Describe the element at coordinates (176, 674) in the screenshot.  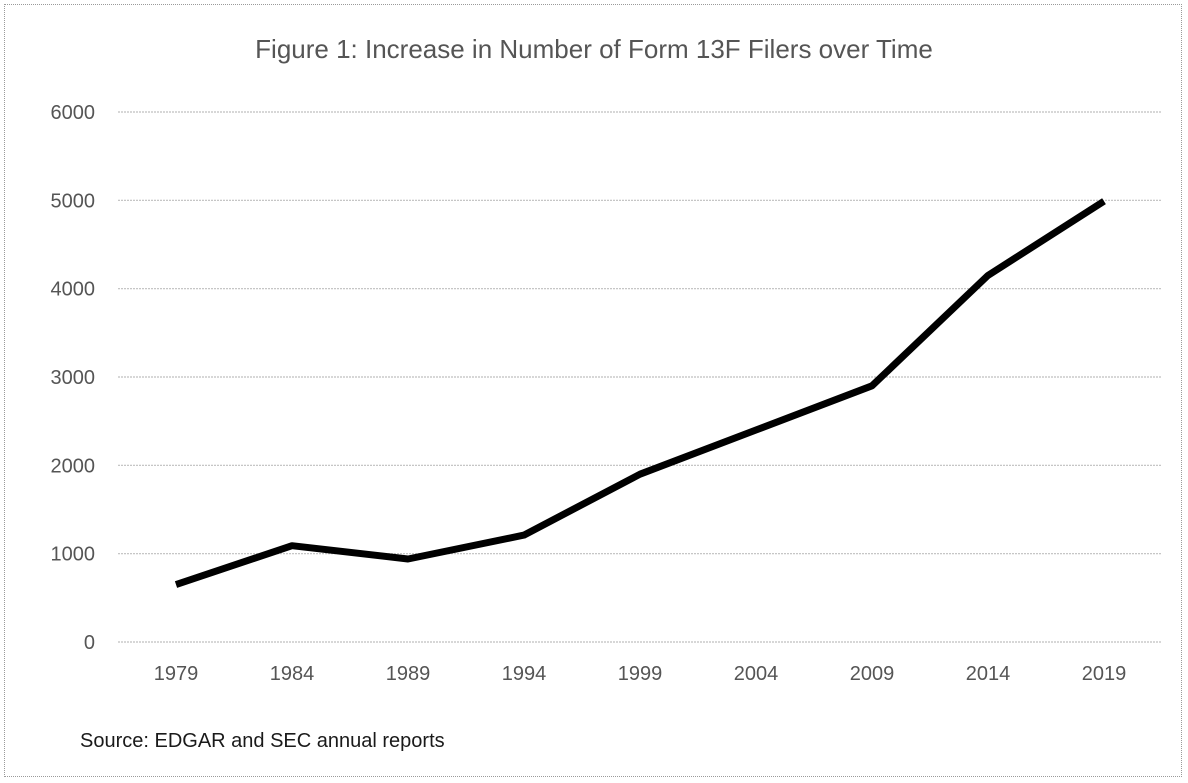
I see `x-tick-label: 1979` at that location.